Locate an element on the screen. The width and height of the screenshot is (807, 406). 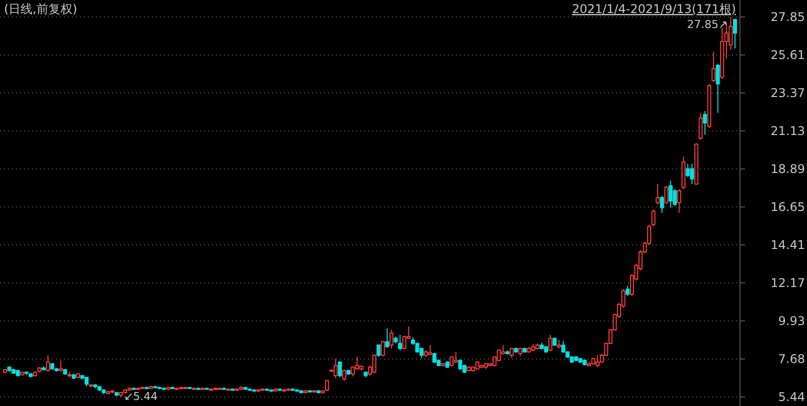
y-tick-label: 23.37 is located at coordinates (787, 93).